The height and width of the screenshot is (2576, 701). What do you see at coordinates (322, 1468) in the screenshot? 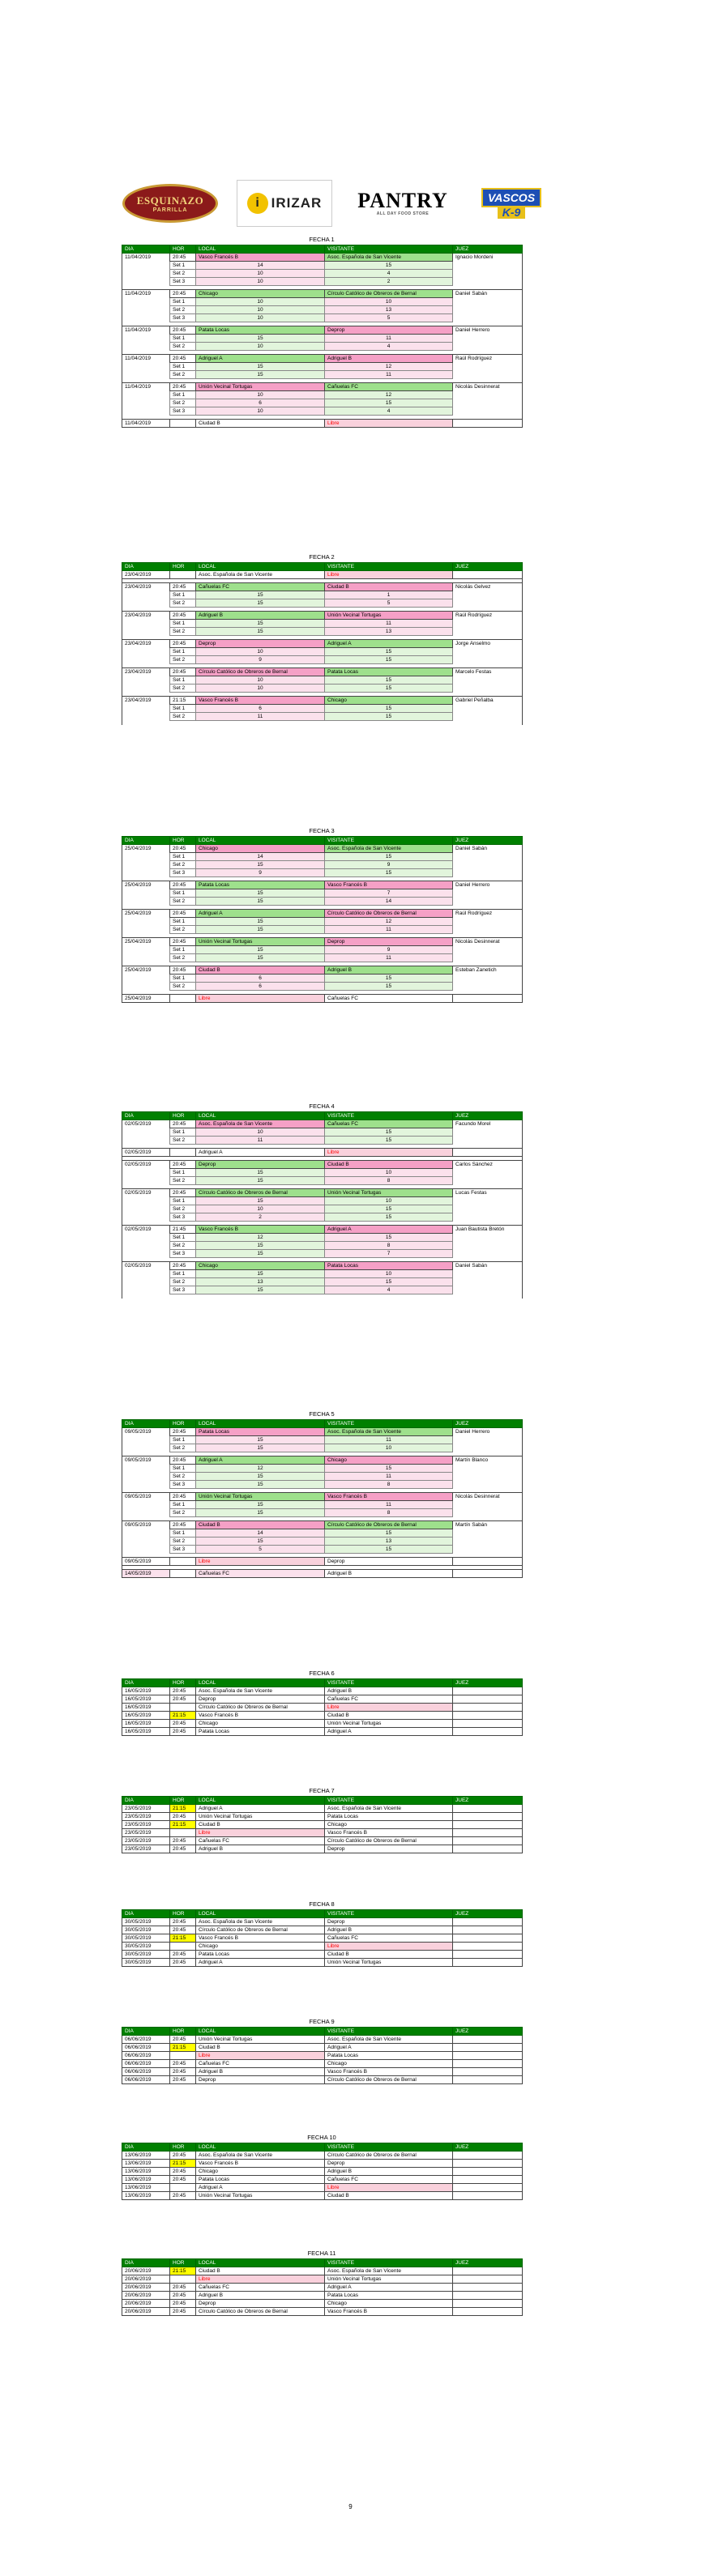
I see `set-row: Set 1 12 15` at bounding box center [322, 1468].